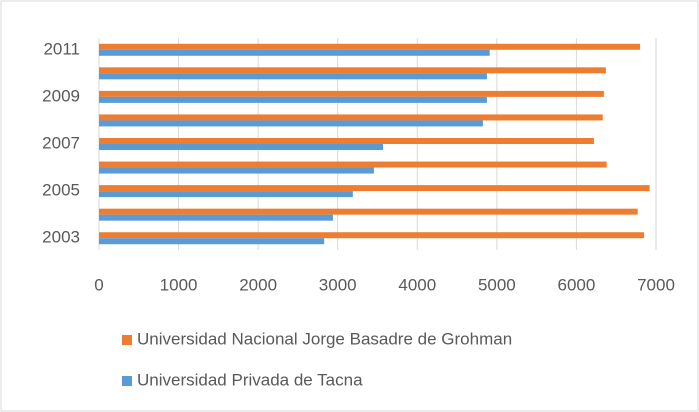 The height and width of the screenshot is (412, 699). Describe the element at coordinates (250, 379) in the screenshot. I see `legend-label: Universidad Privada de Tacna` at that location.